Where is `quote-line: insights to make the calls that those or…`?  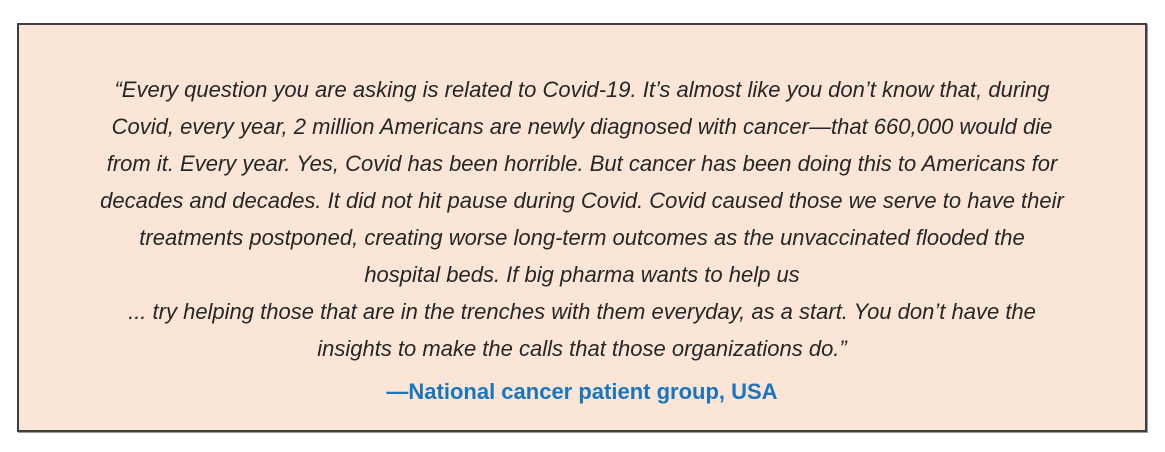
quote-line: insights to make the calls that those or… is located at coordinates (582, 348).